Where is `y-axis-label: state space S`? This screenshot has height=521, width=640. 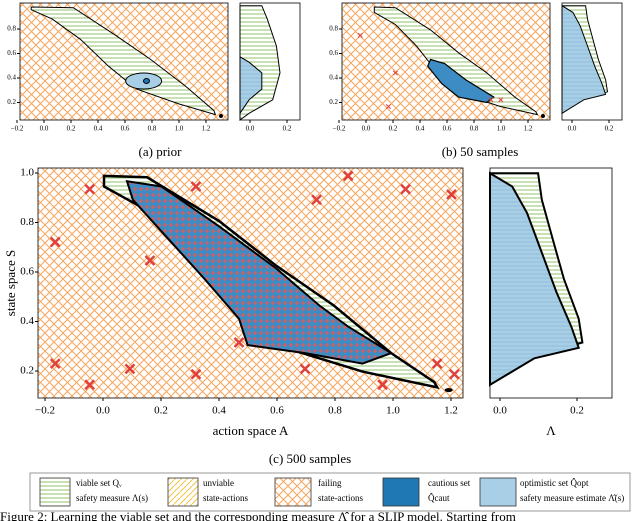 y-axis-label: state space S is located at coordinates (10, 283).